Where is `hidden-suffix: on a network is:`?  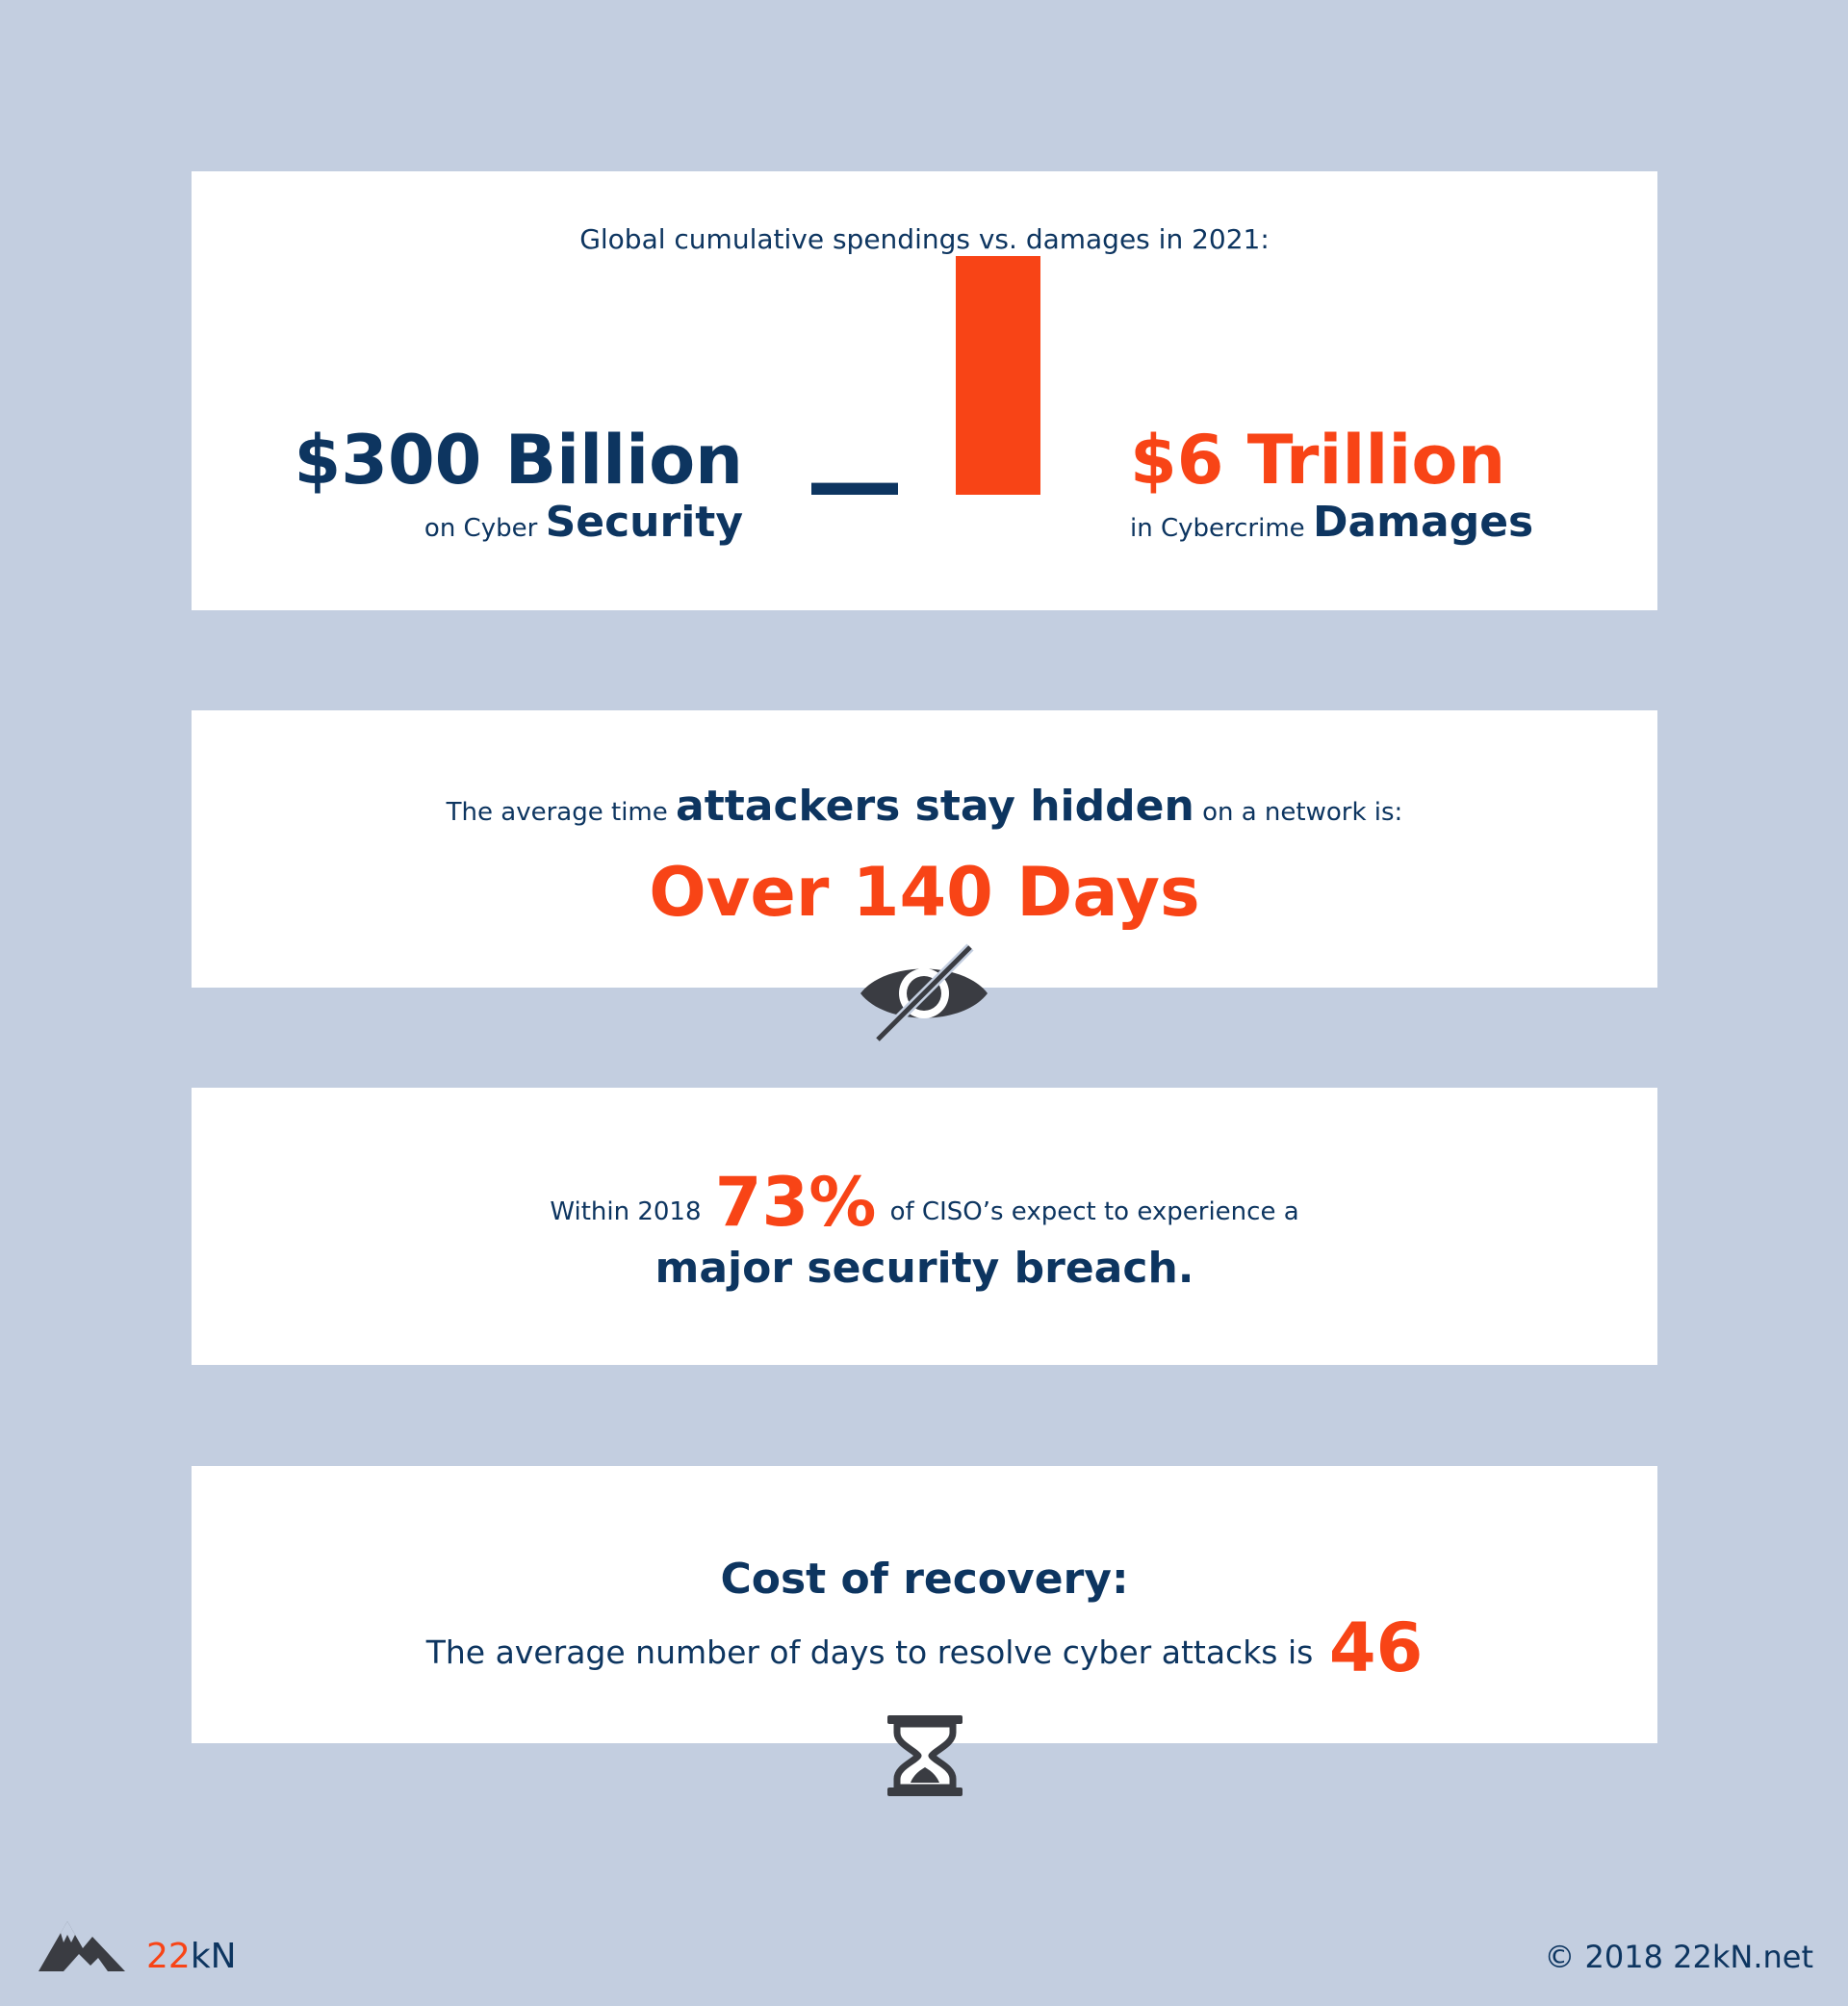
hidden-suffix: on a network is: is located at coordinates (1302, 812).